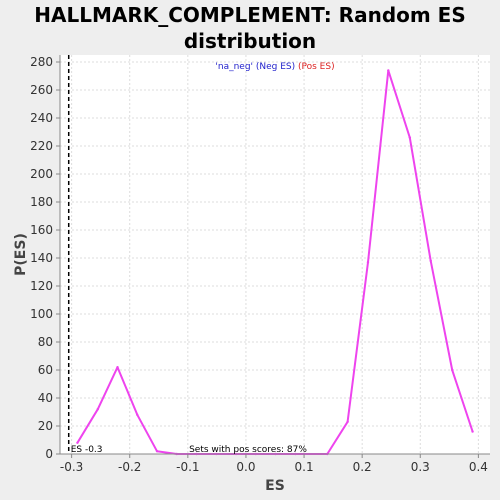 The width and height of the screenshot is (500, 500). I want to click on y-tick-label: 220, so click(41, 146).